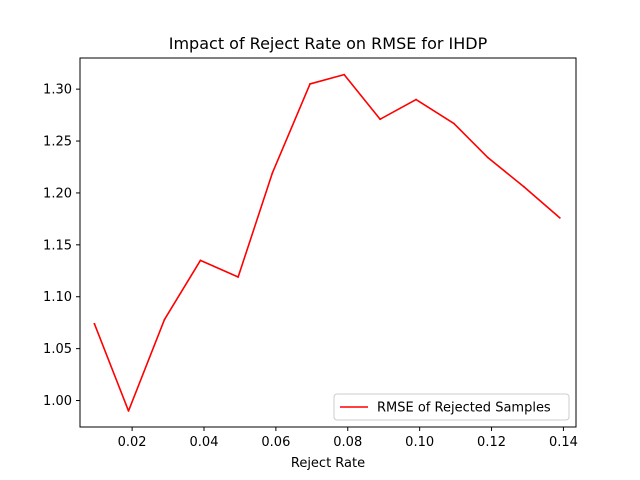  Describe the element at coordinates (57, 349) in the screenshot. I see `y-tick-label: 1.05` at that location.